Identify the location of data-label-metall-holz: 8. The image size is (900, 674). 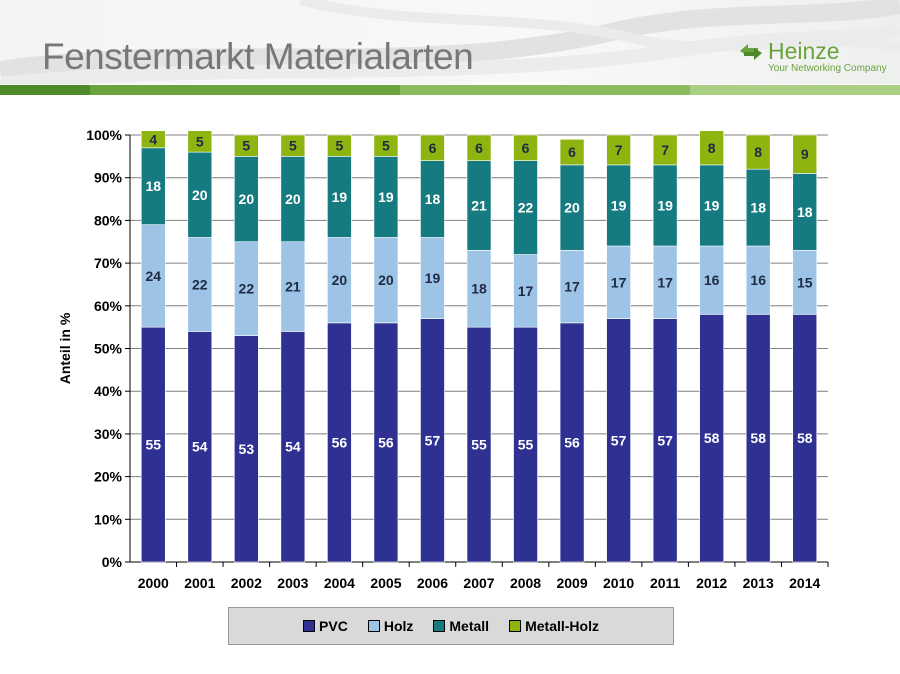
(712, 148).